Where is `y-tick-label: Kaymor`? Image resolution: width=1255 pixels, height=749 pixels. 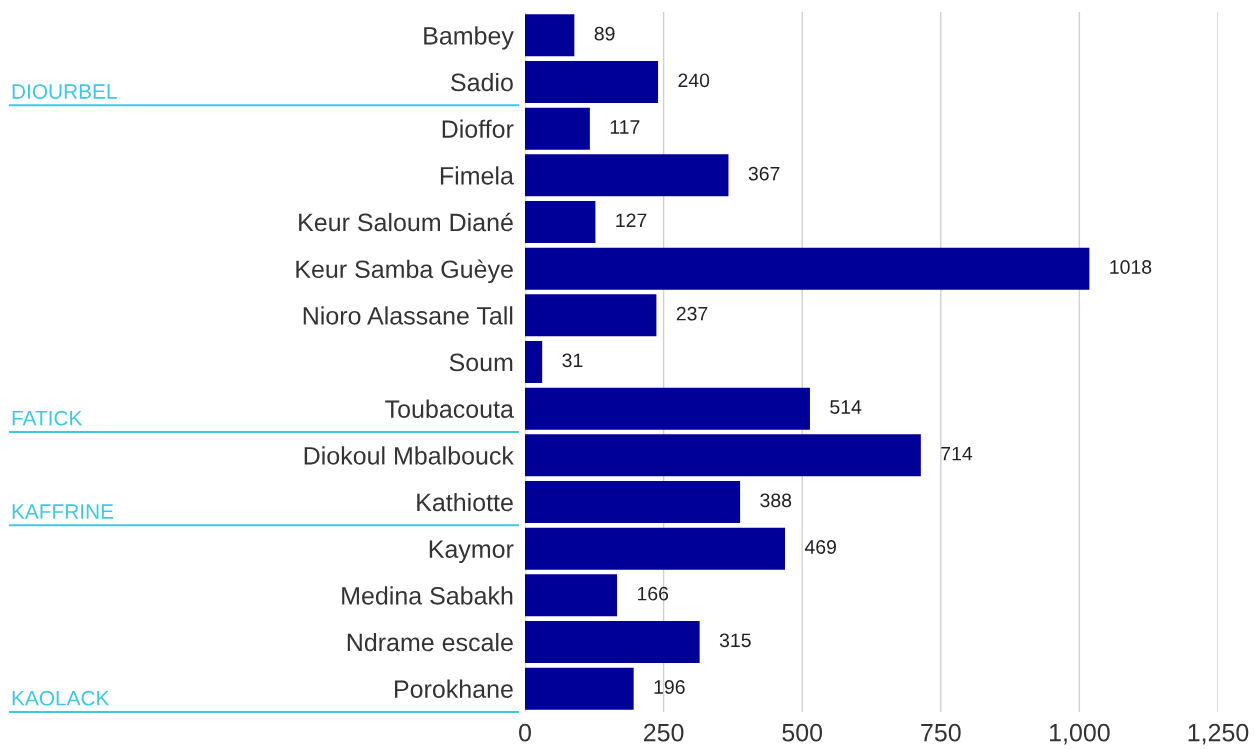 y-tick-label: Kaymor is located at coordinates (471, 551).